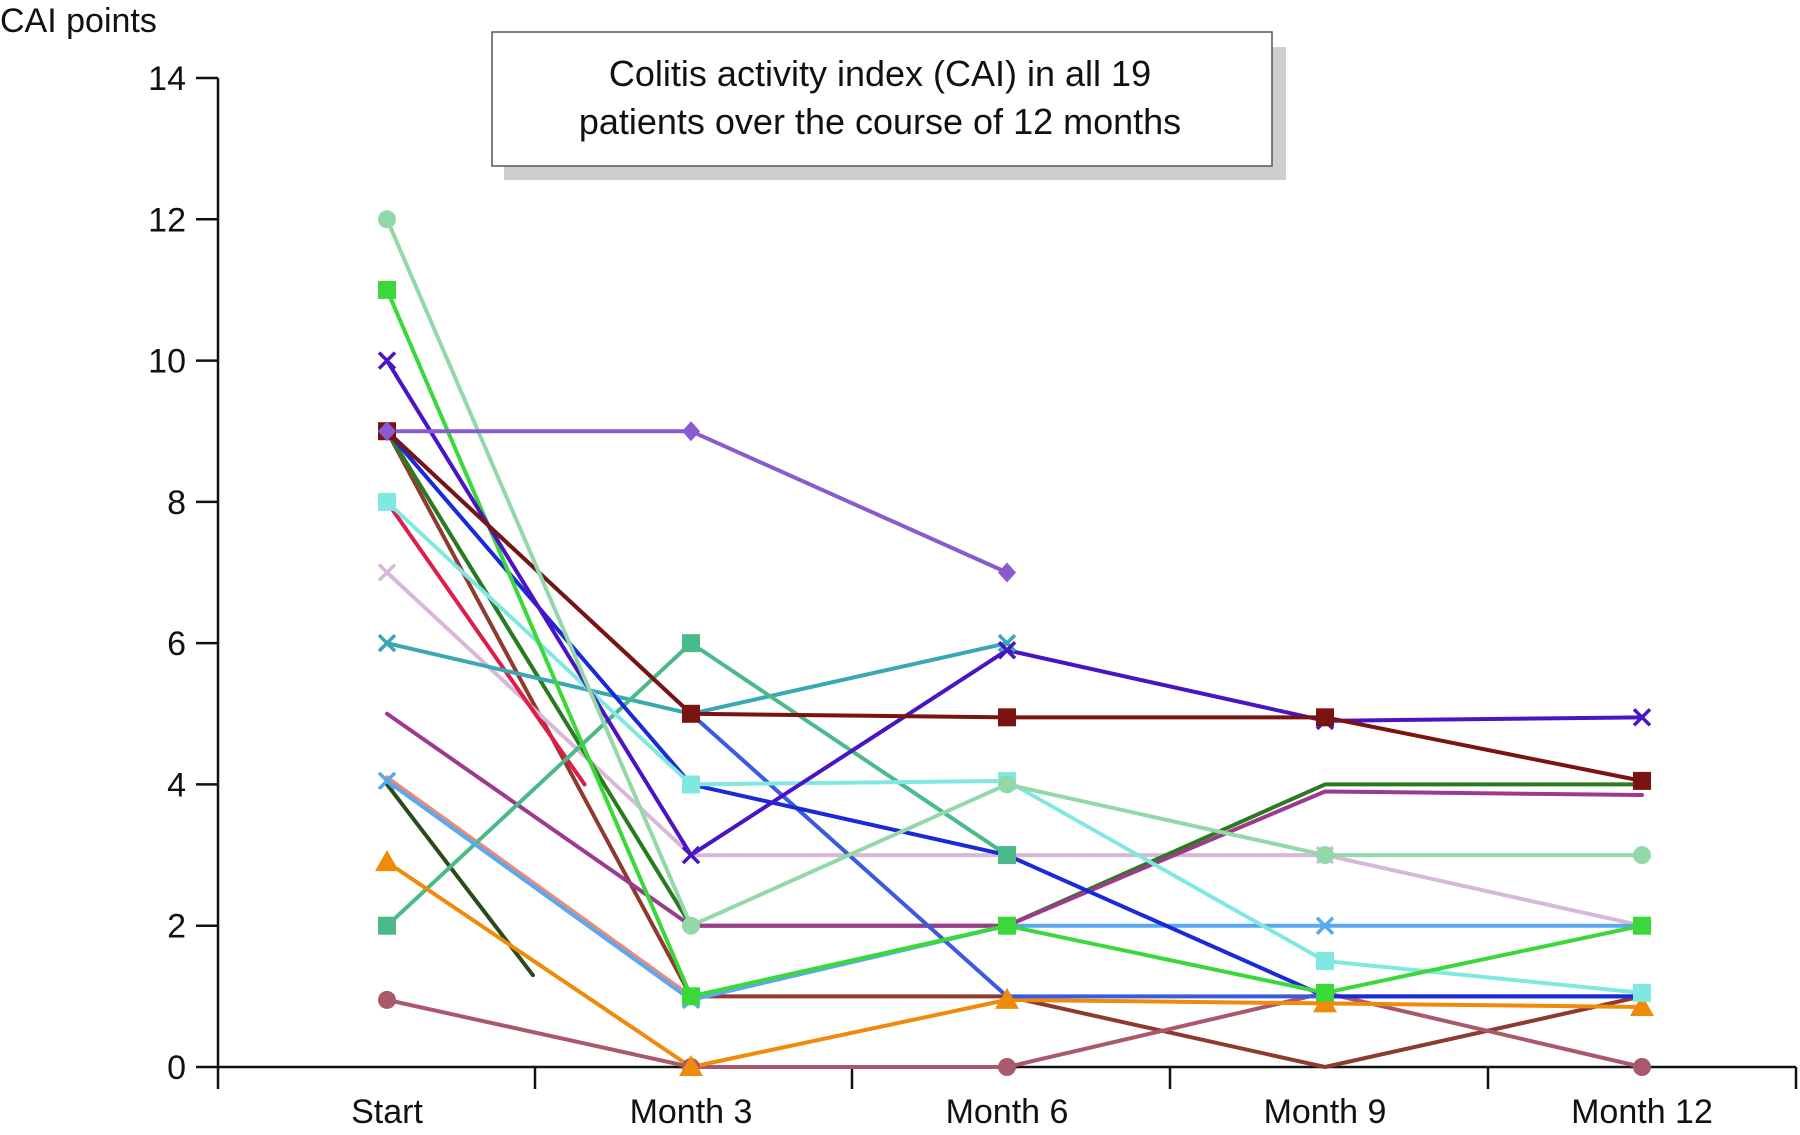 Image resolution: width=1800 pixels, height=1135 pixels. I want to click on y-tick-label: 6, so click(176, 644).